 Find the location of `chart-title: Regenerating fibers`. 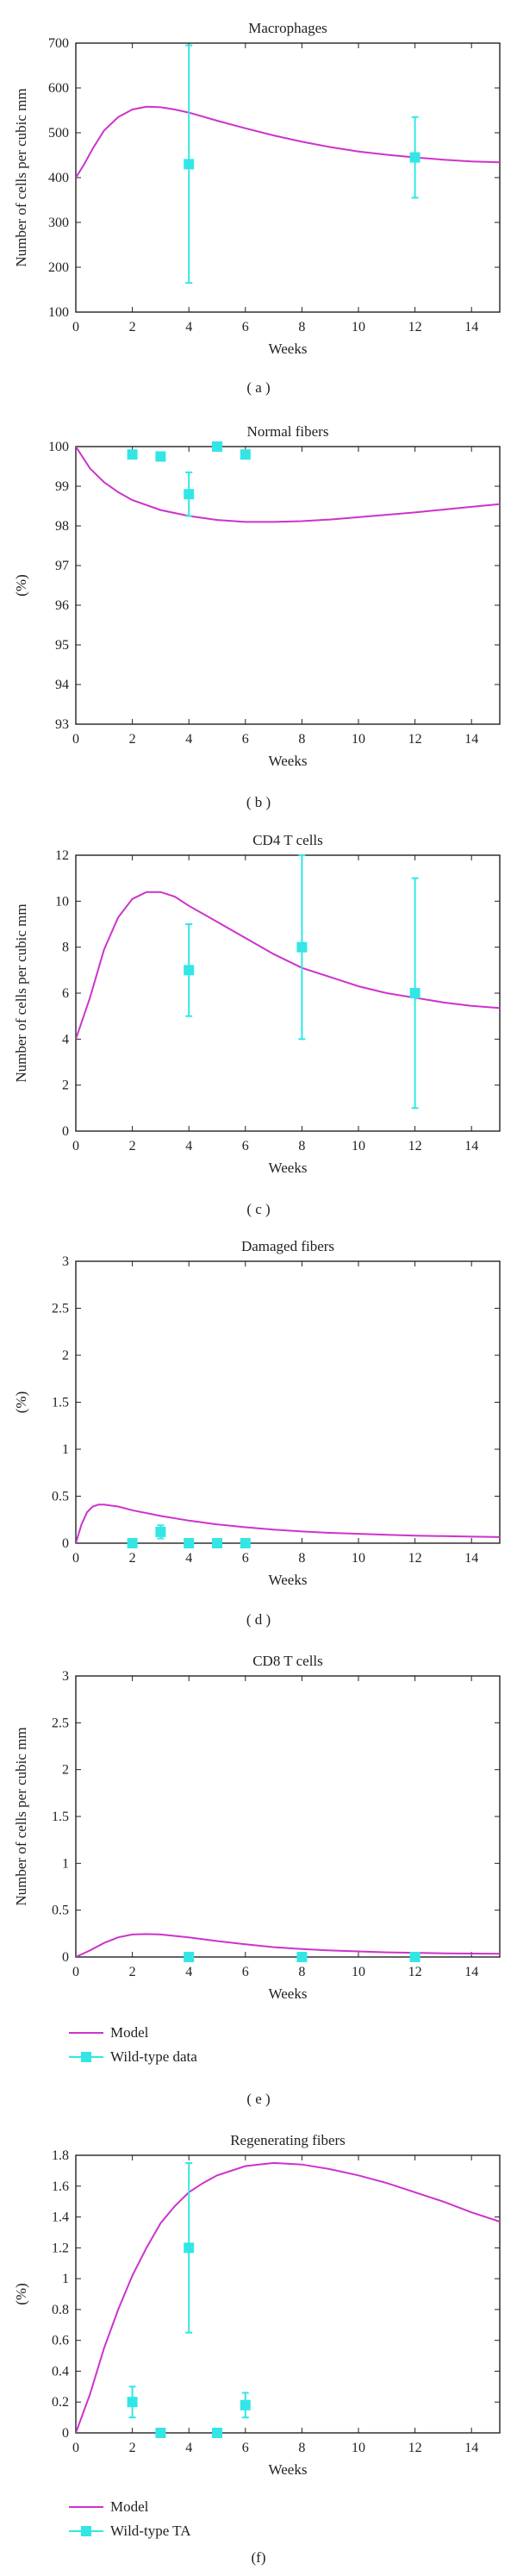

chart-title: Regenerating fibers is located at coordinates (288, 2140).